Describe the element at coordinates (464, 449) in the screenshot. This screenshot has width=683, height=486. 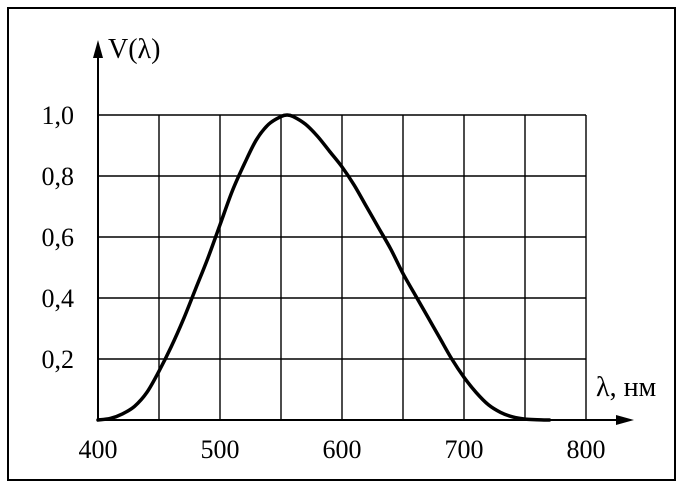
I see `x-tick-label: 700` at that location.